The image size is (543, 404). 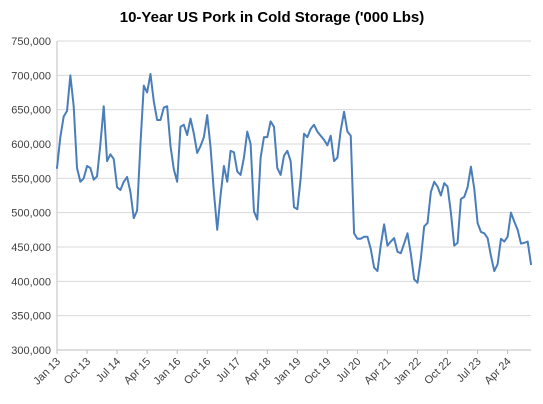 What do you see at coordinates (288, 372) in the screenshot?
I see `x-tick-label: Jan 19` at bounding box center [288, 372].